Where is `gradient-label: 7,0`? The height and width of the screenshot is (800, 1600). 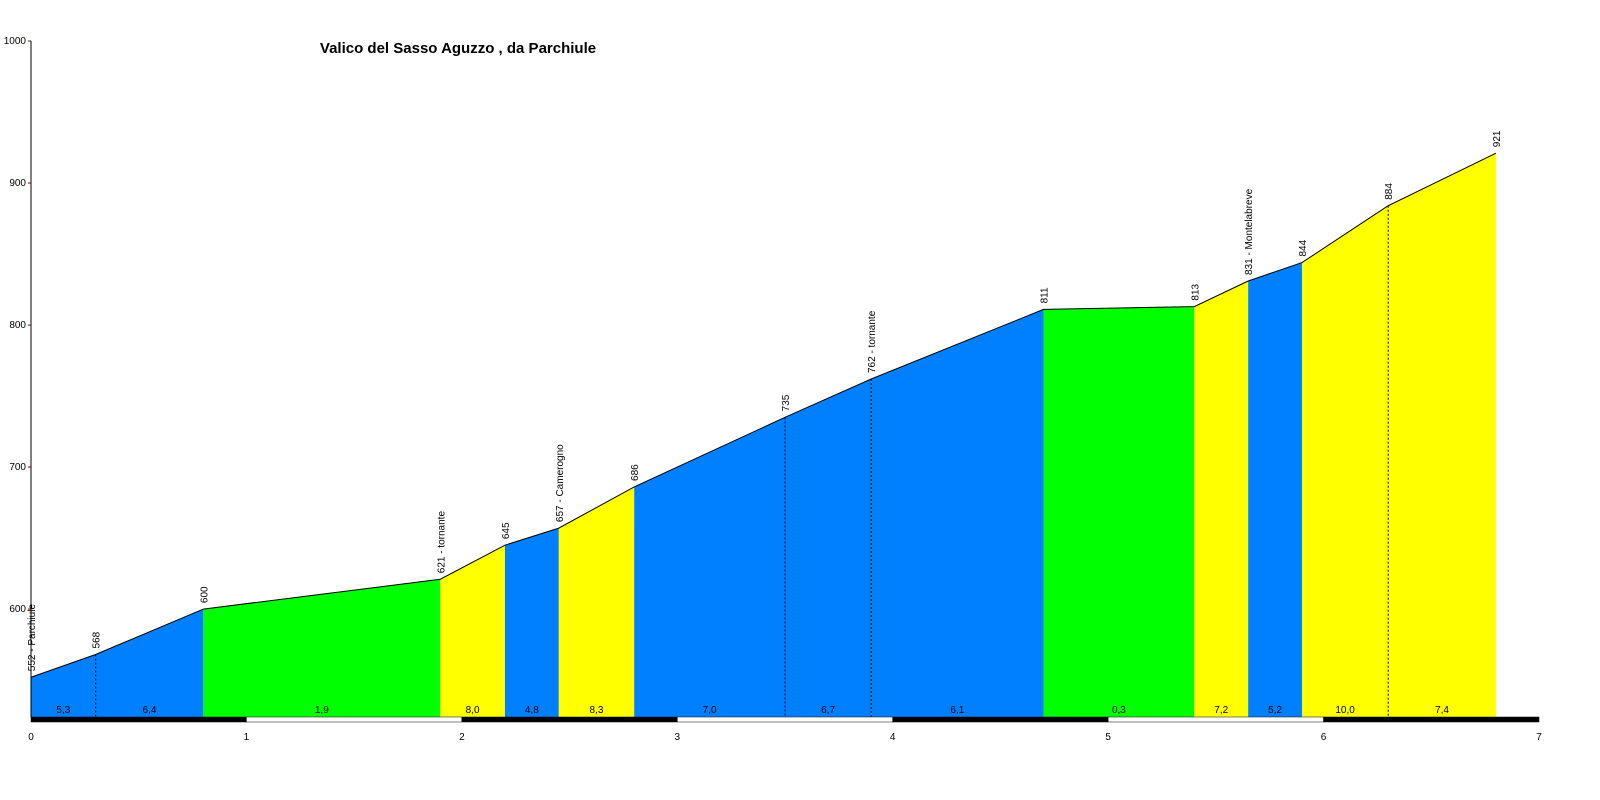
gradient-label: 7,0 is located at coordinates (710, 710).